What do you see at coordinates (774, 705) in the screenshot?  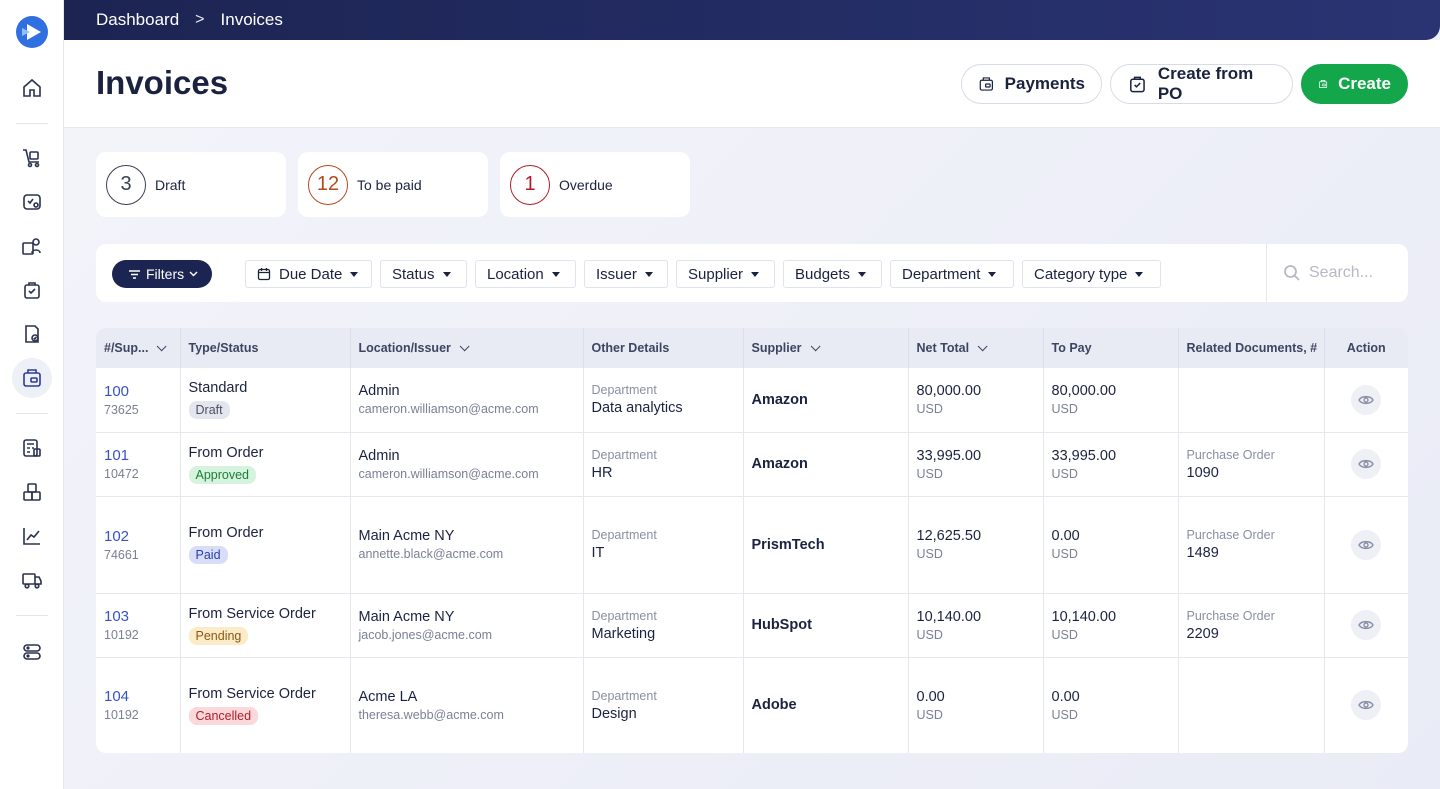 I see `supplier-name: Adobe` at bounding box center [774, 705].